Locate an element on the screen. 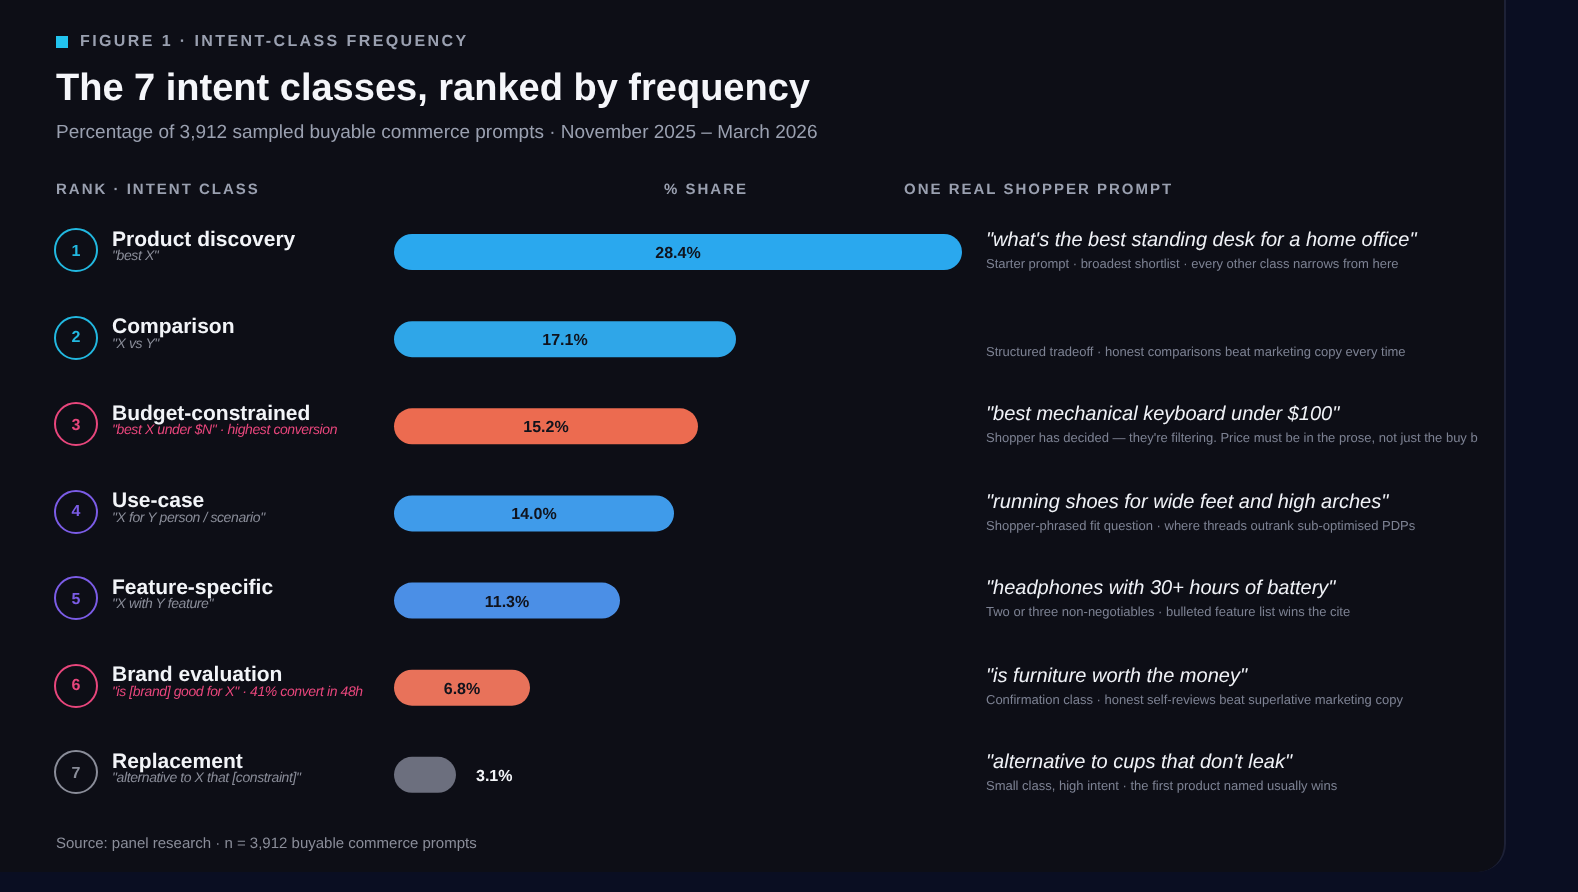 The image size is (1578, 892). text: "alternative to cups that don't leak" is located at coordinates (1139, 763).